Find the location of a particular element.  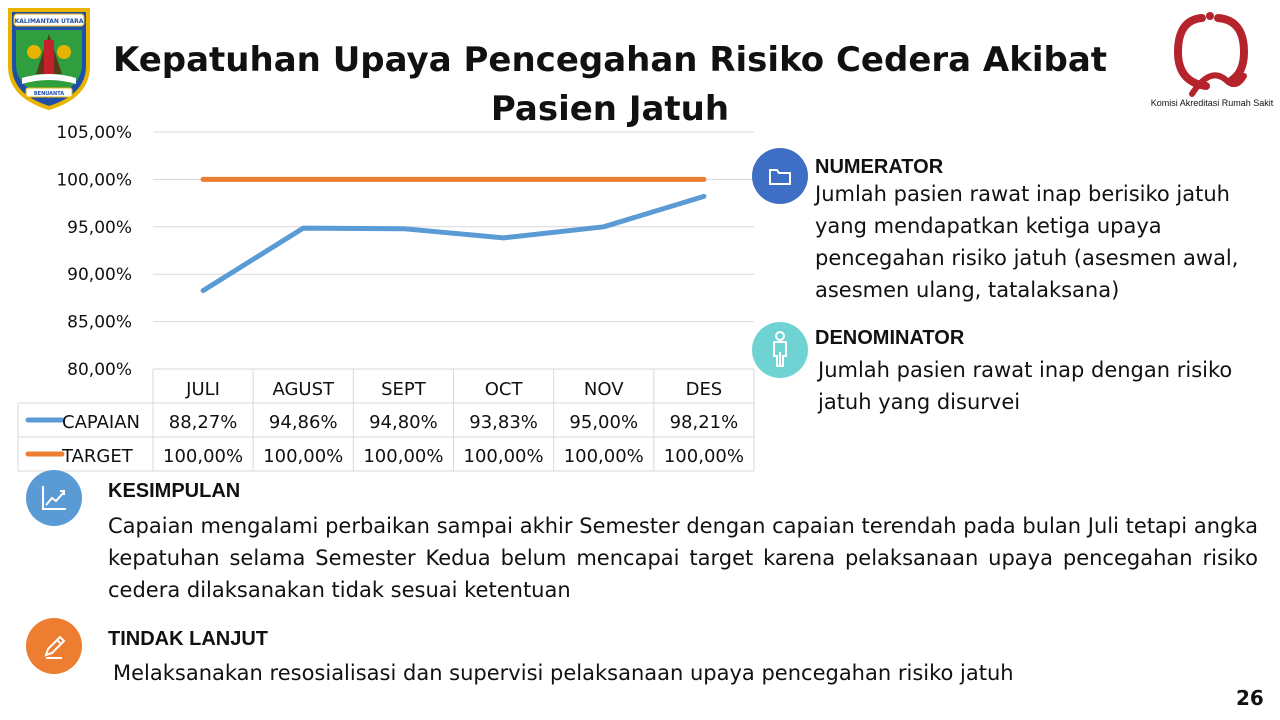

legend-series-name: TARGET is located at coordinates (97, 456).